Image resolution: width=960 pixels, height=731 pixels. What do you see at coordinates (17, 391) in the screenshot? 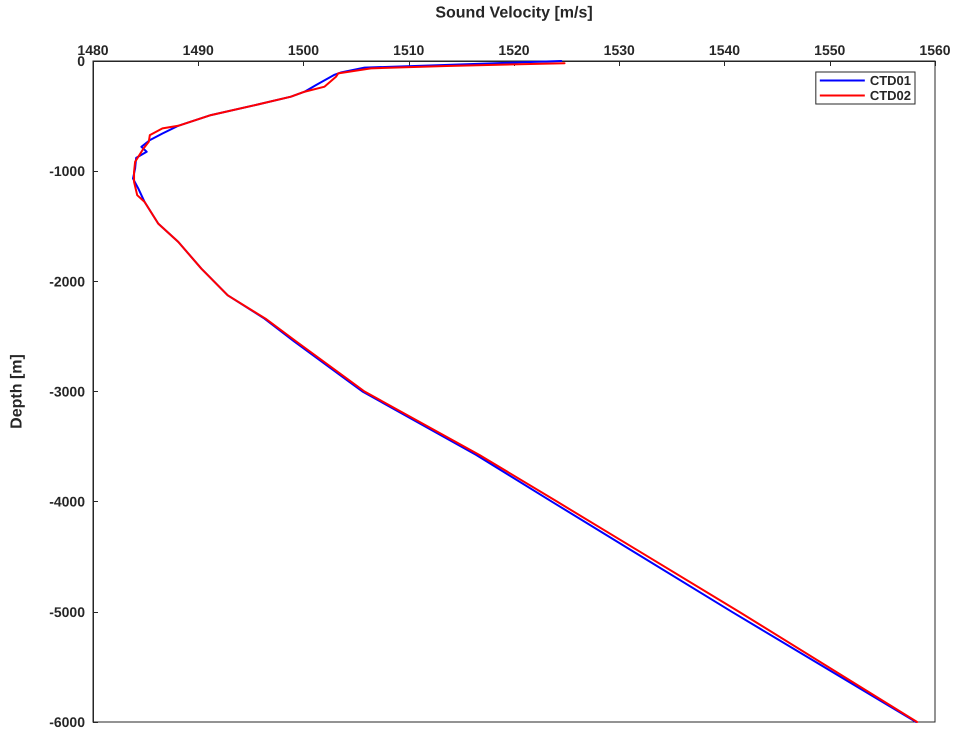
I see `y-axis-title: Depth [m]` at bounding box center [17, 391].